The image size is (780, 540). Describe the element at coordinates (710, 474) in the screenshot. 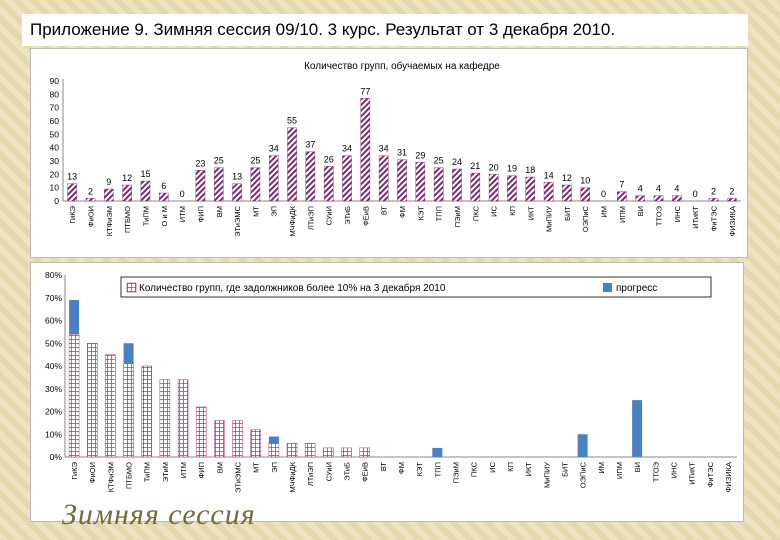

I see `x-tick-label: ФиТЭС` at that location.